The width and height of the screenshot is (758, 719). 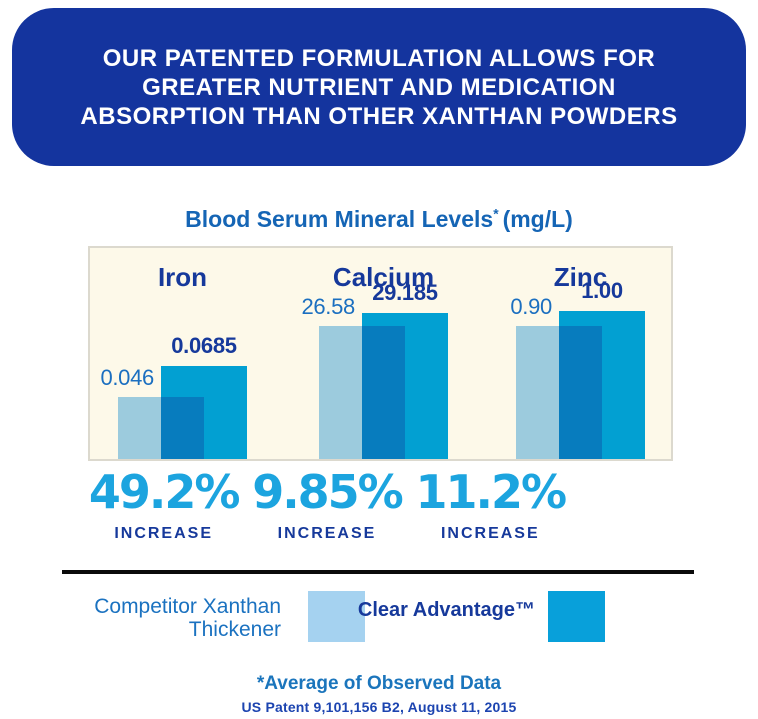 What do you see at coordinates (580, 392) in the screenshot?
I see `bar-overlap-zinc` at bounding box center [580, 392].